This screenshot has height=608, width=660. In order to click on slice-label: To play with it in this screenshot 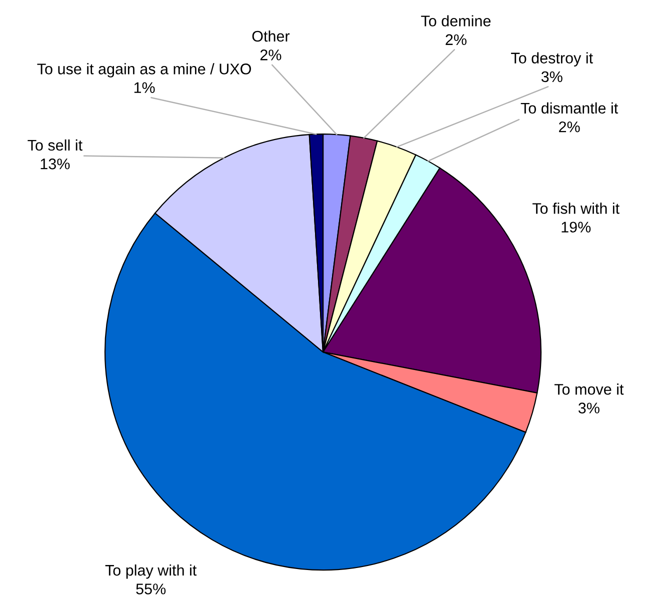, I will do `click(151, 571)`.